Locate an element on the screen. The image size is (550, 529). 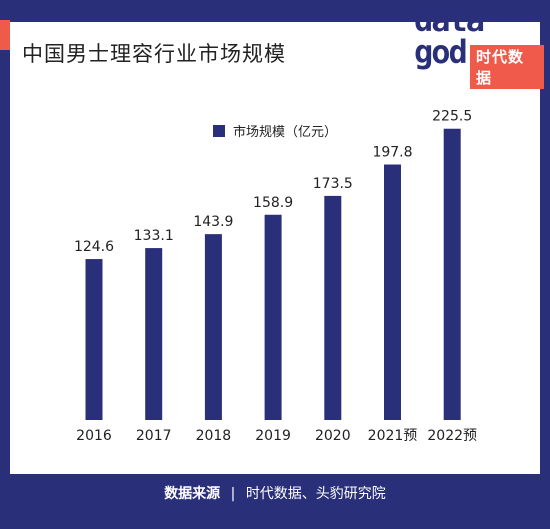
logo-word-line2: god is located at coordinates (441, 52).